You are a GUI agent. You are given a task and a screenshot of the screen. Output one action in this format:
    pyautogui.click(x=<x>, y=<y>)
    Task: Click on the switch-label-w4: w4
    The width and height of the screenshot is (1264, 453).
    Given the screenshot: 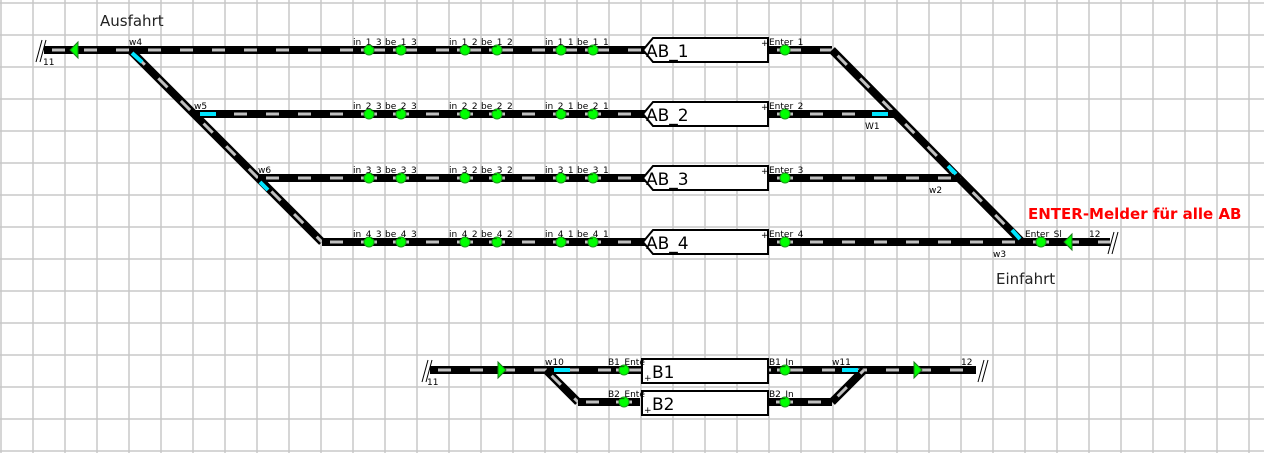 What is the action you would take?
    pyautogui.click(x=135, y=43)
    